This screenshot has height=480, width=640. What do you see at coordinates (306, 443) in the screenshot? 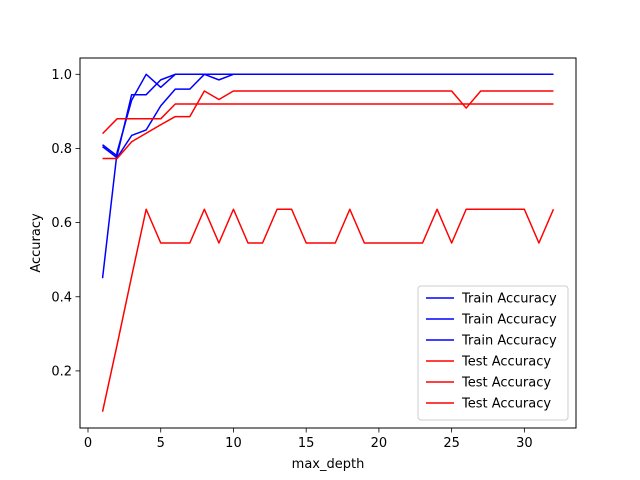
I see `x-tick-label: 15` at bounding box center [306, 443].